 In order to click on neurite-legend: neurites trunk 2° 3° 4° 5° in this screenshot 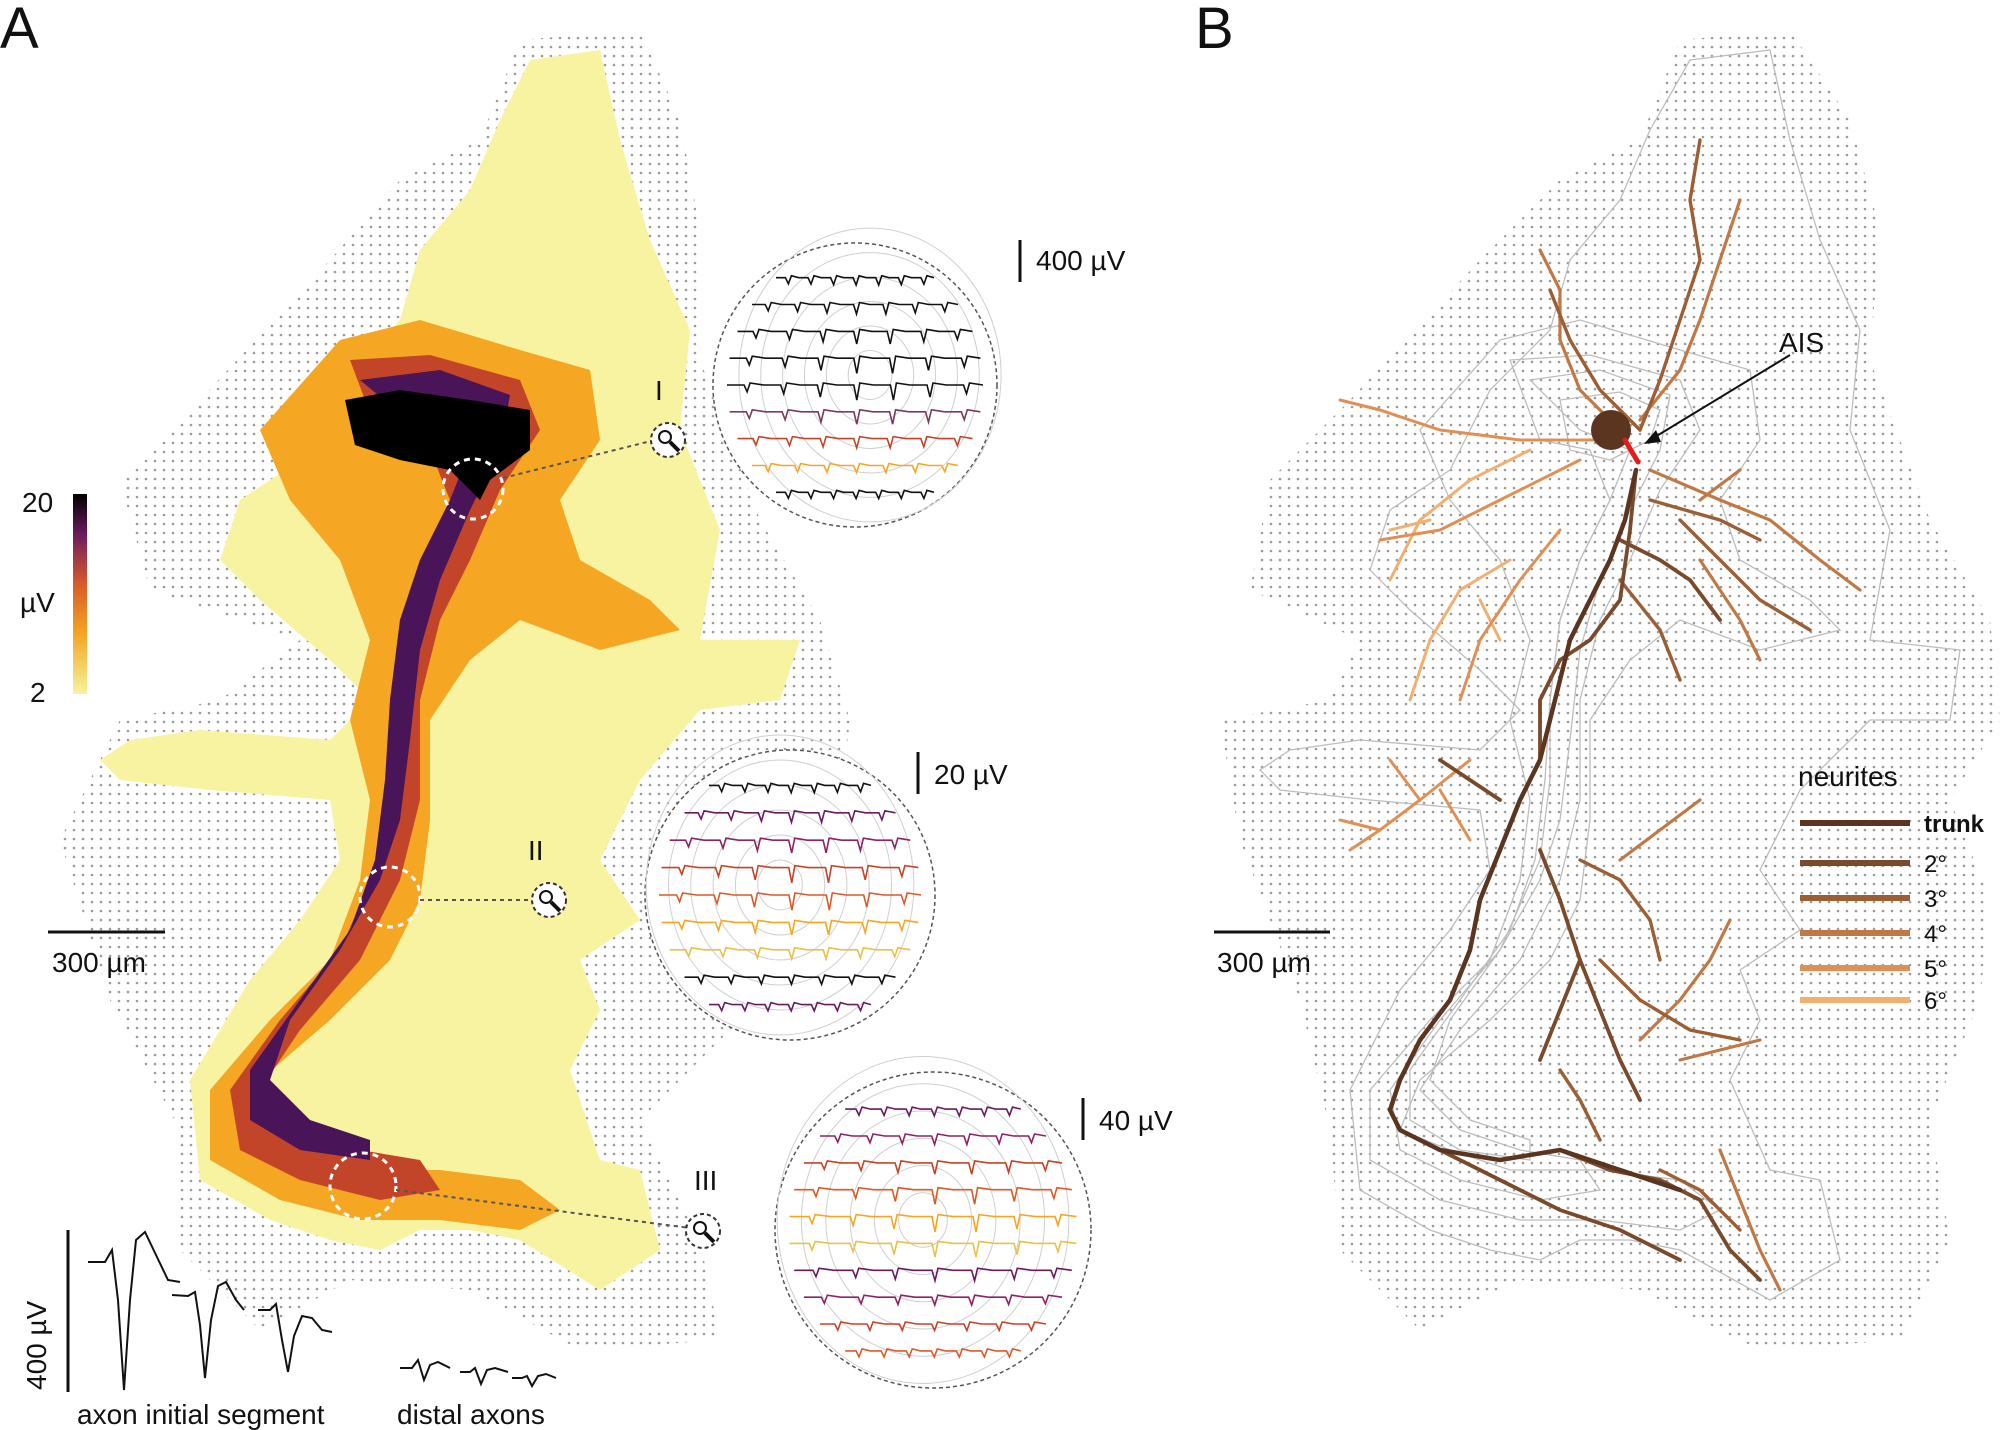, I will do `click(1891, 888)`.